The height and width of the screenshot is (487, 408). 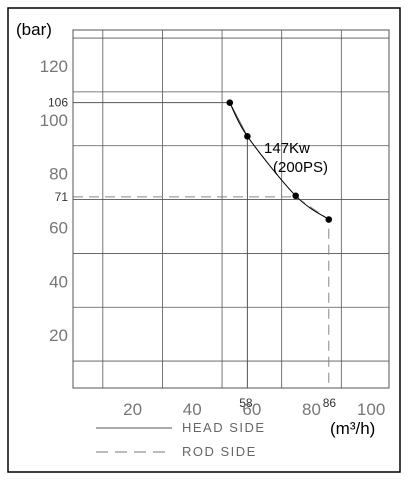 What do you see at coordinates (224, 427) in the screenshot?
I see `legend-head-side-label: HEAD SIDE` at bounding box center [224, 427].